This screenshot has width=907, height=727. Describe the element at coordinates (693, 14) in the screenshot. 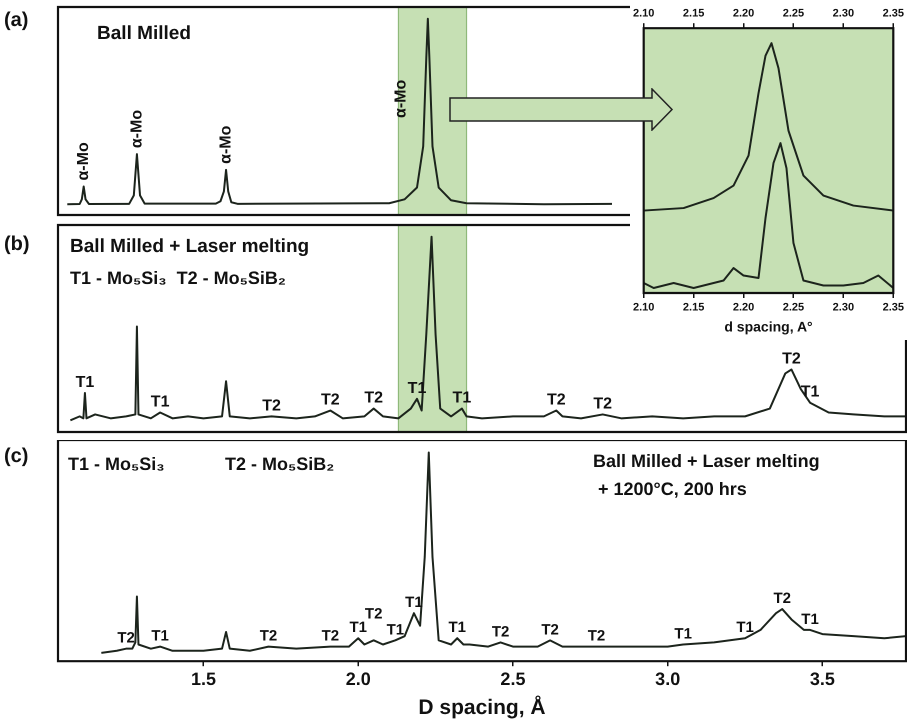

I see `x2-tick-label: 2.15` at that location.